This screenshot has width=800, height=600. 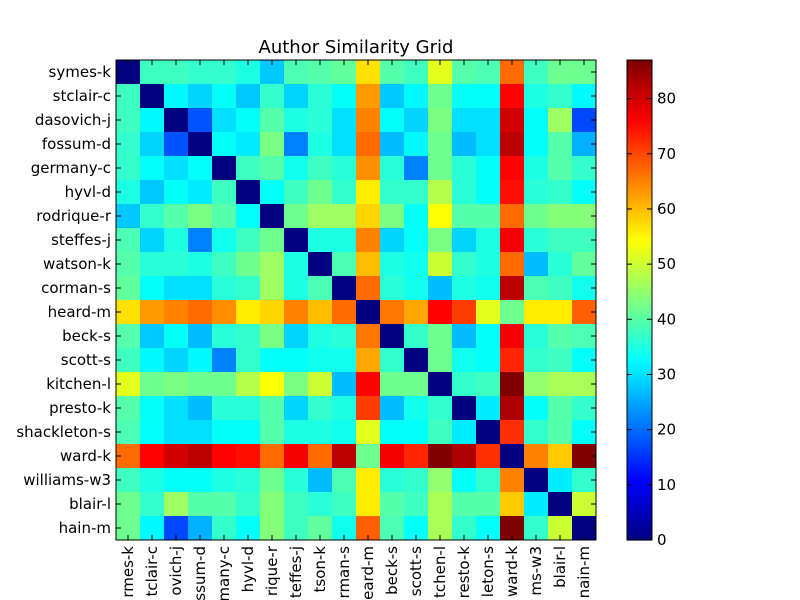 I want to click on x-tick-label: ovich-j, so click(x=176, y=571).